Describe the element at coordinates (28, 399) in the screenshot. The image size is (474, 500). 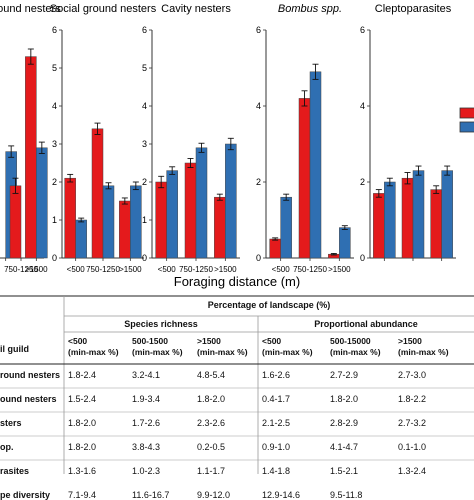
I see `table-row-label: ound nesters` at that location.